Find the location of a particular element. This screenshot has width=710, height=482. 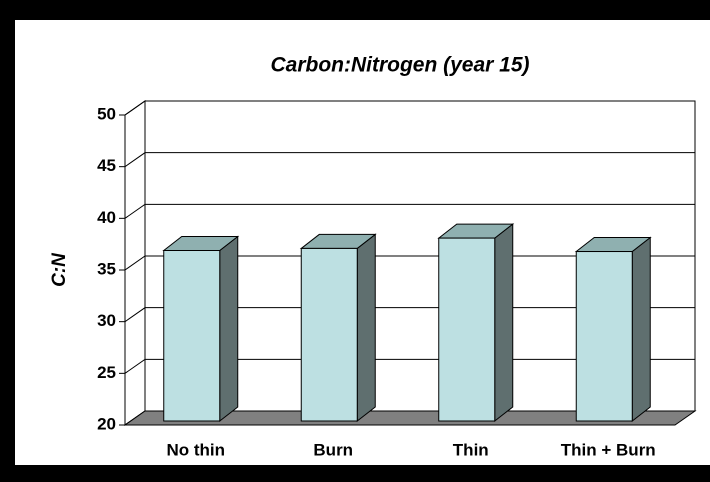

y-tick-label: 40 is located at coordinates (106, 217).